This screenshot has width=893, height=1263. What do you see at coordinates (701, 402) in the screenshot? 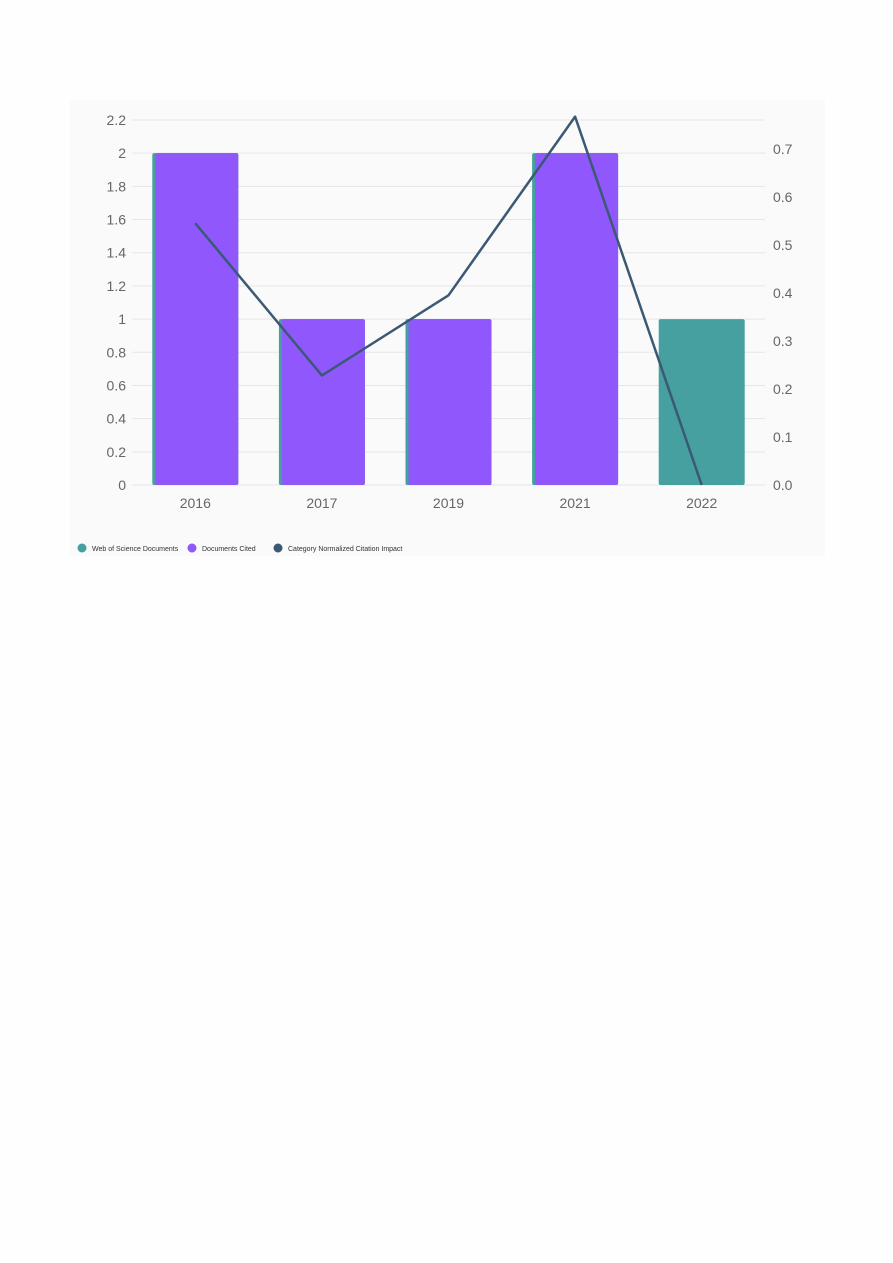
I see `bar-web-of-science-documents` at bounding box center [701, 402].